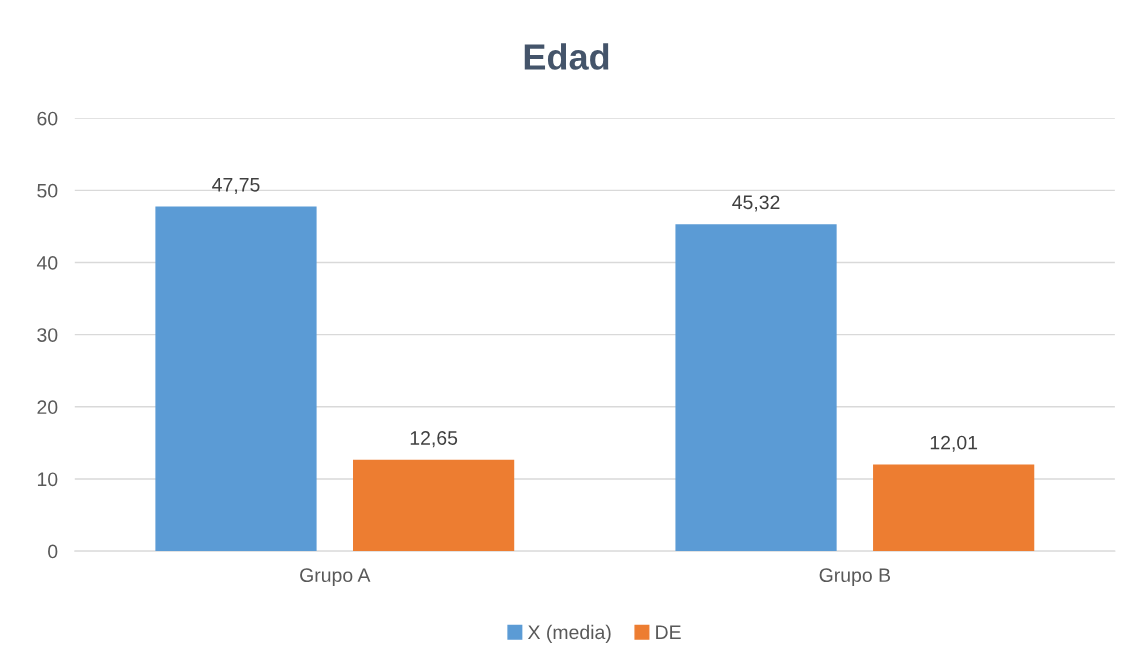  Describe the element at coordinates (53, 551) in the screenshot. I see `y-tick-label: 0` at that location.